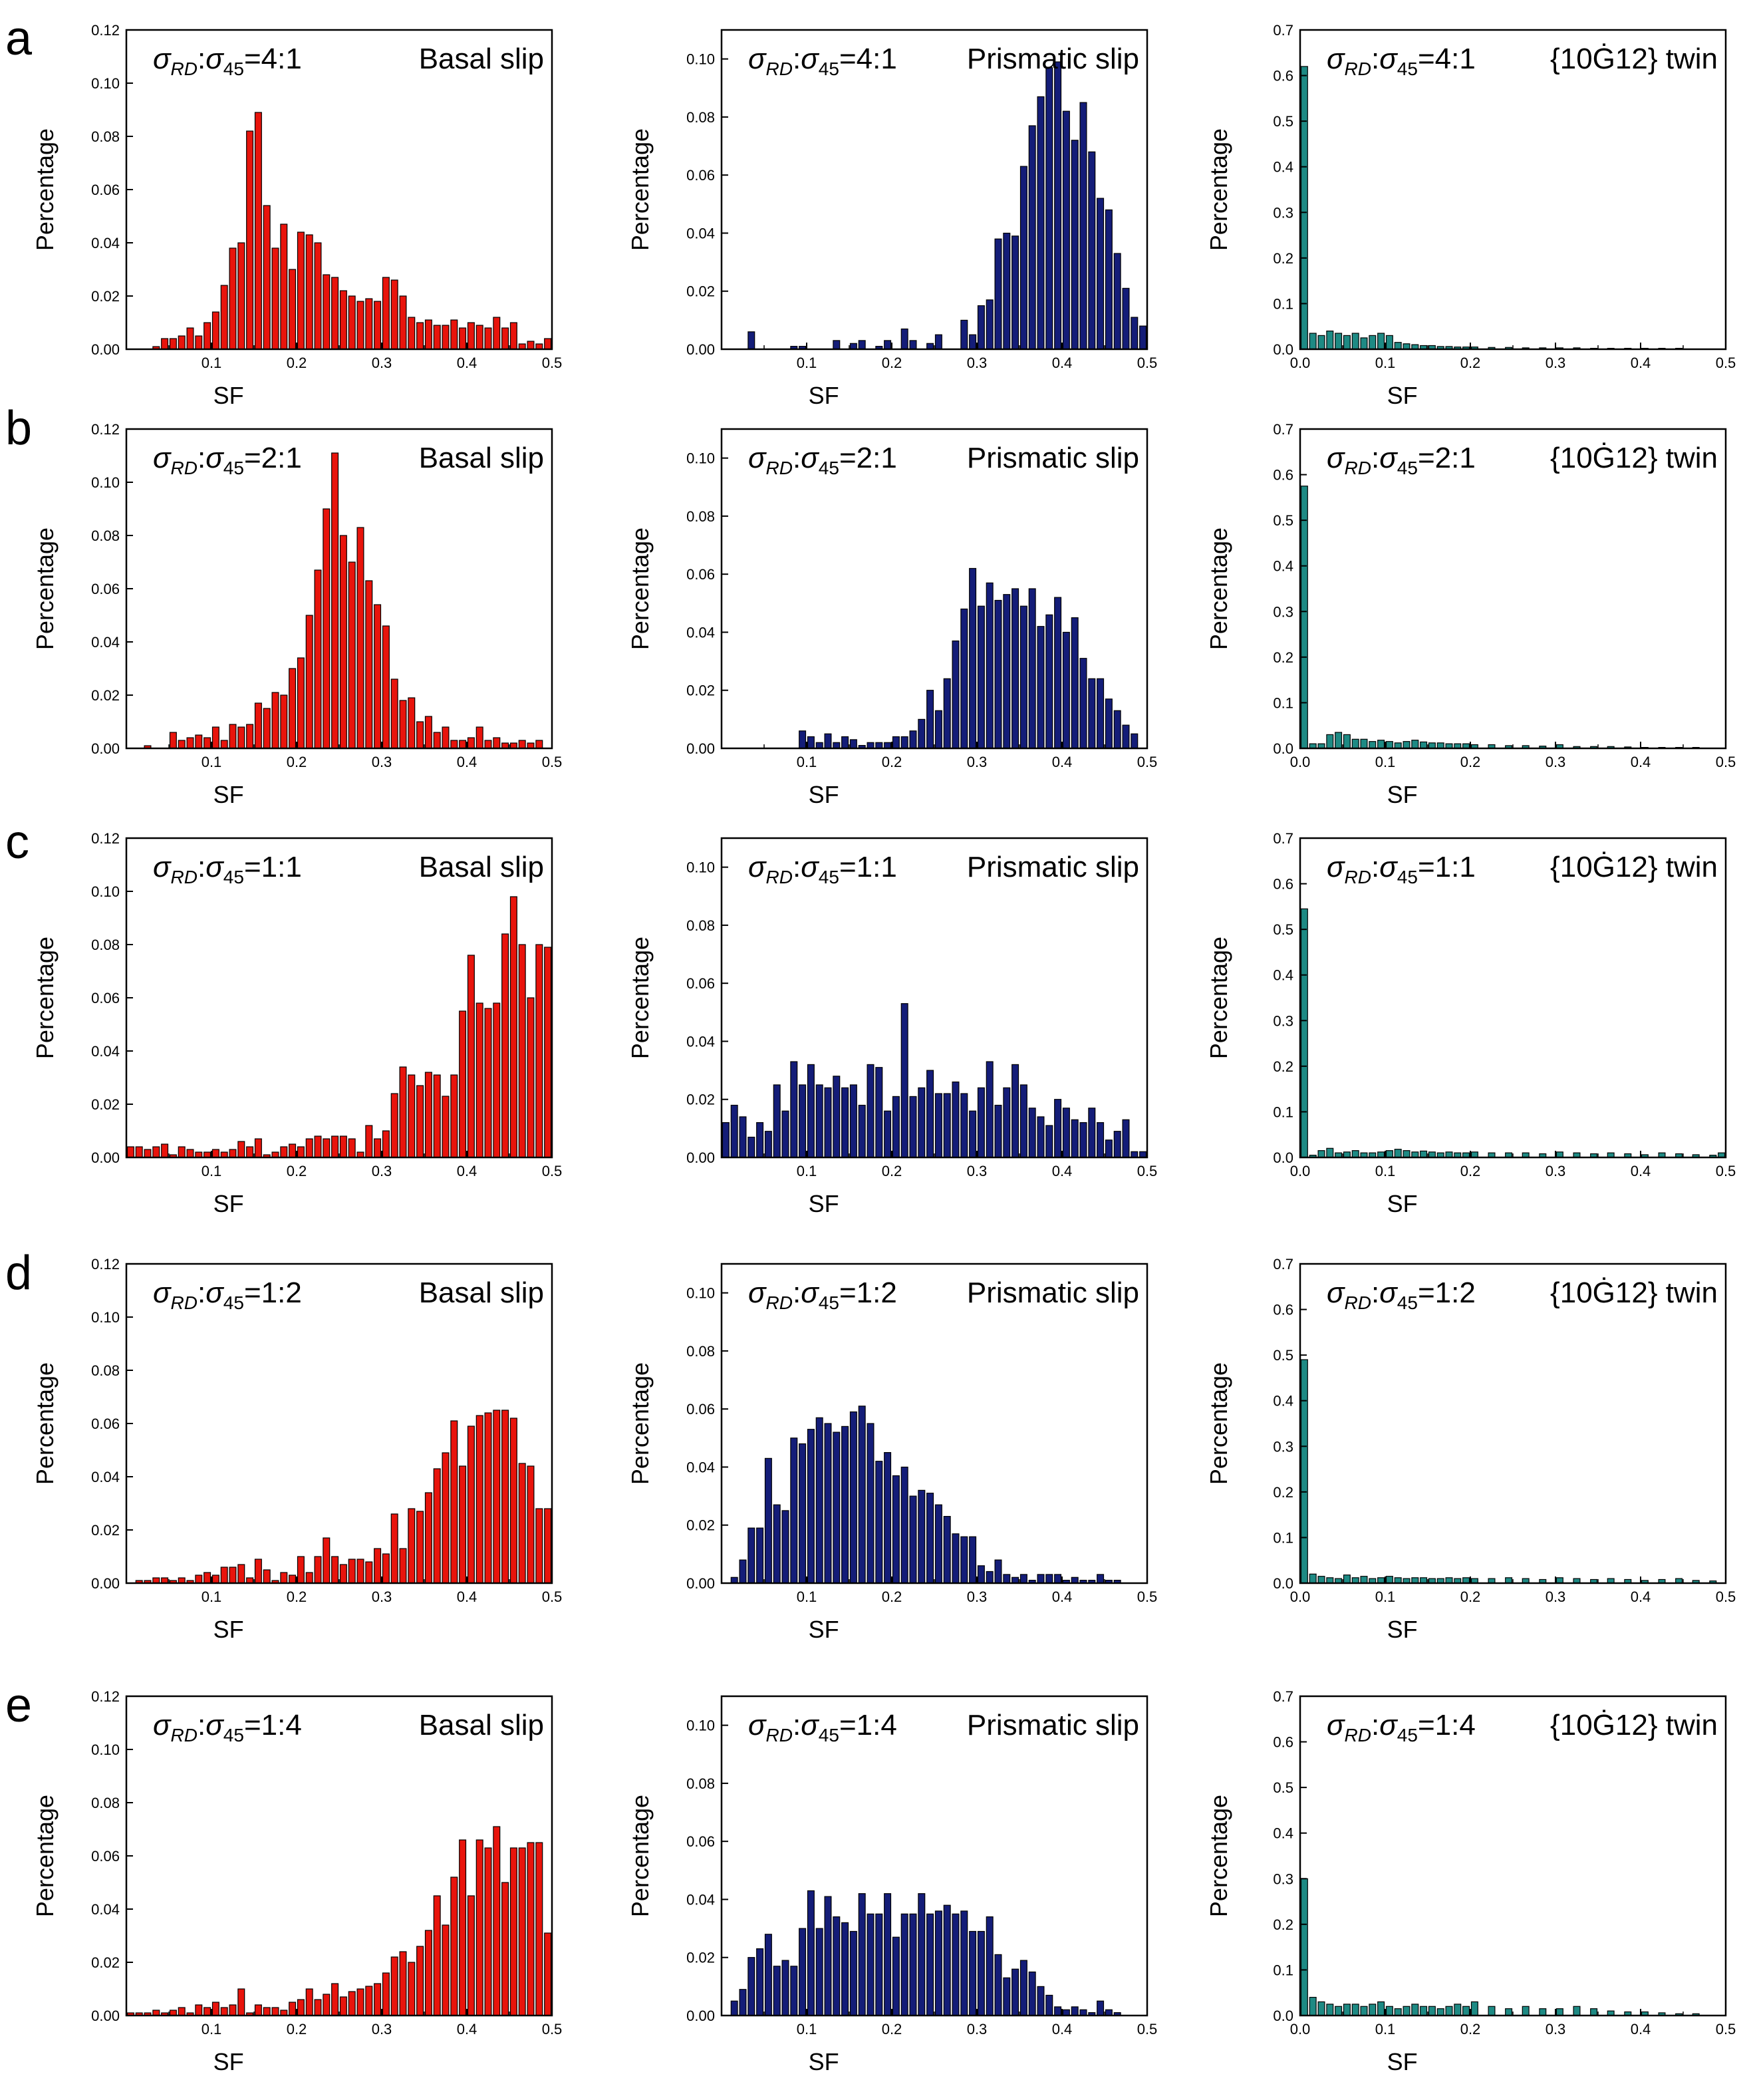 The height and width of the screenshot is (2100, 1749). Describe the element at coordinates (1726, 1596) in the screenshot. I see `x-tick-label: 0.5` at that location.